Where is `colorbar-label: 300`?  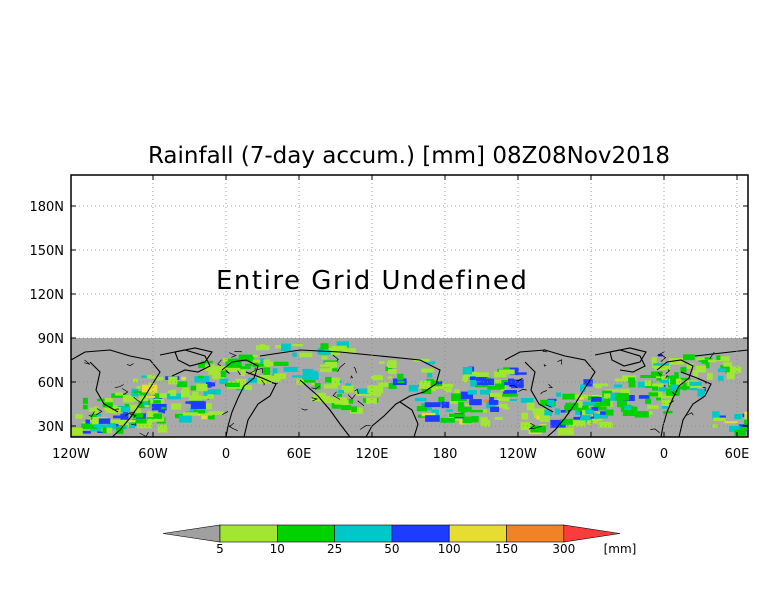 colorbar-label: 300 is located at coordinates (563, 549).